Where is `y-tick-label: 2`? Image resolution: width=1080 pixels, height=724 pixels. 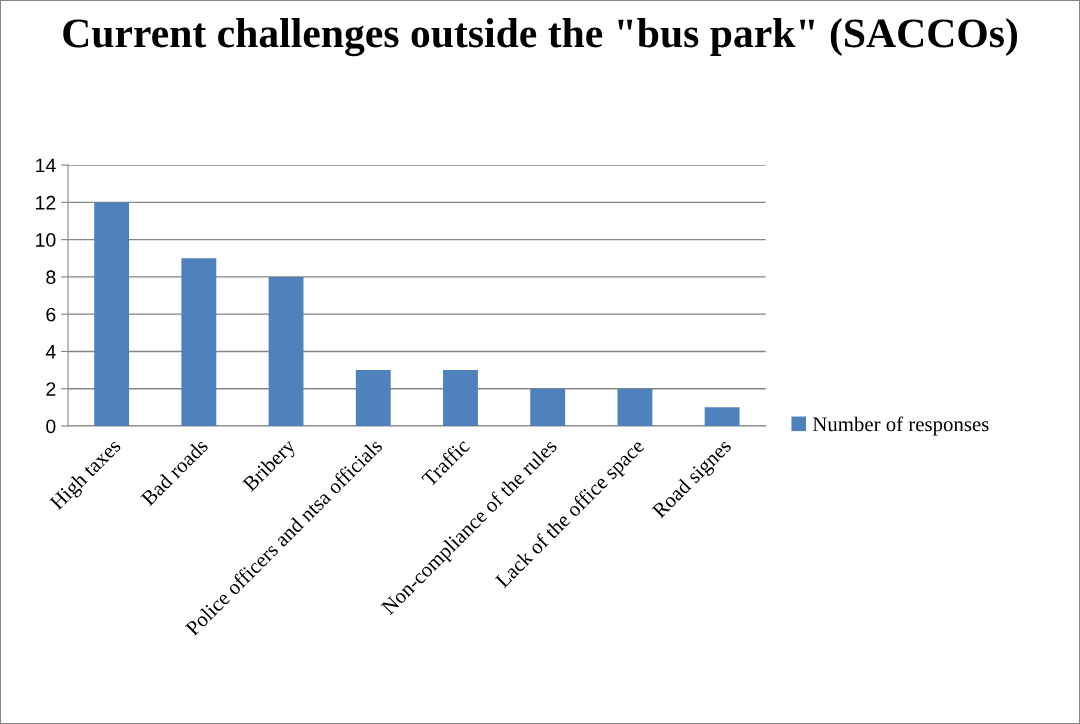 y-tick-label: 2 is located at coordinates (51, 389).